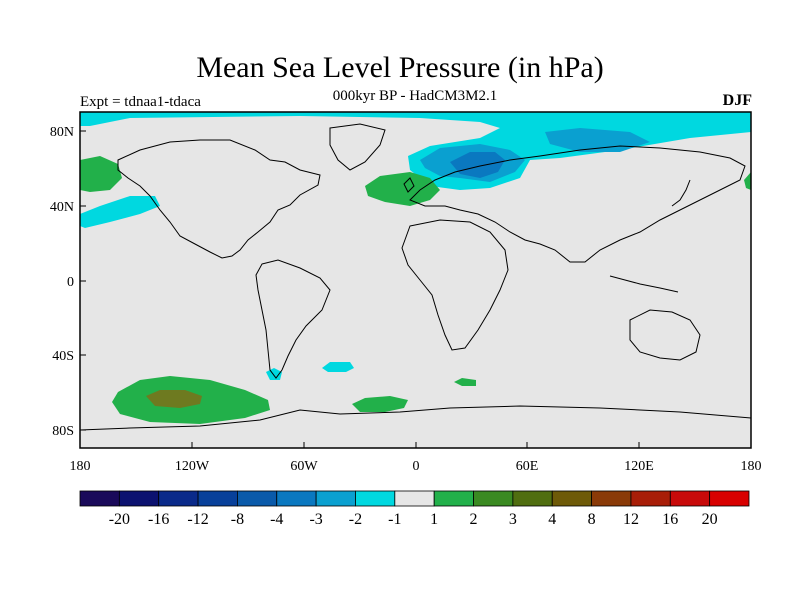  I want to click on colorbar-label: 3, so click(513, 519).